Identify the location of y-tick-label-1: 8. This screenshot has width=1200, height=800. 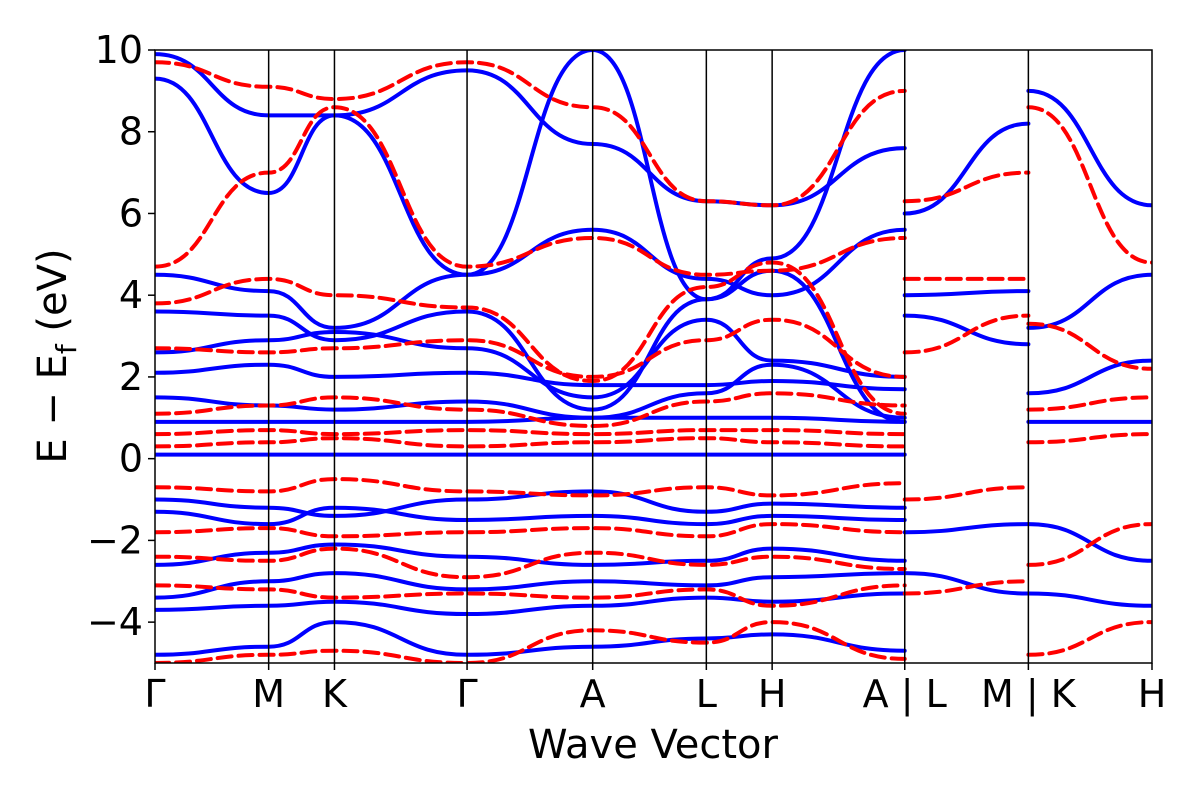
(131, 132).